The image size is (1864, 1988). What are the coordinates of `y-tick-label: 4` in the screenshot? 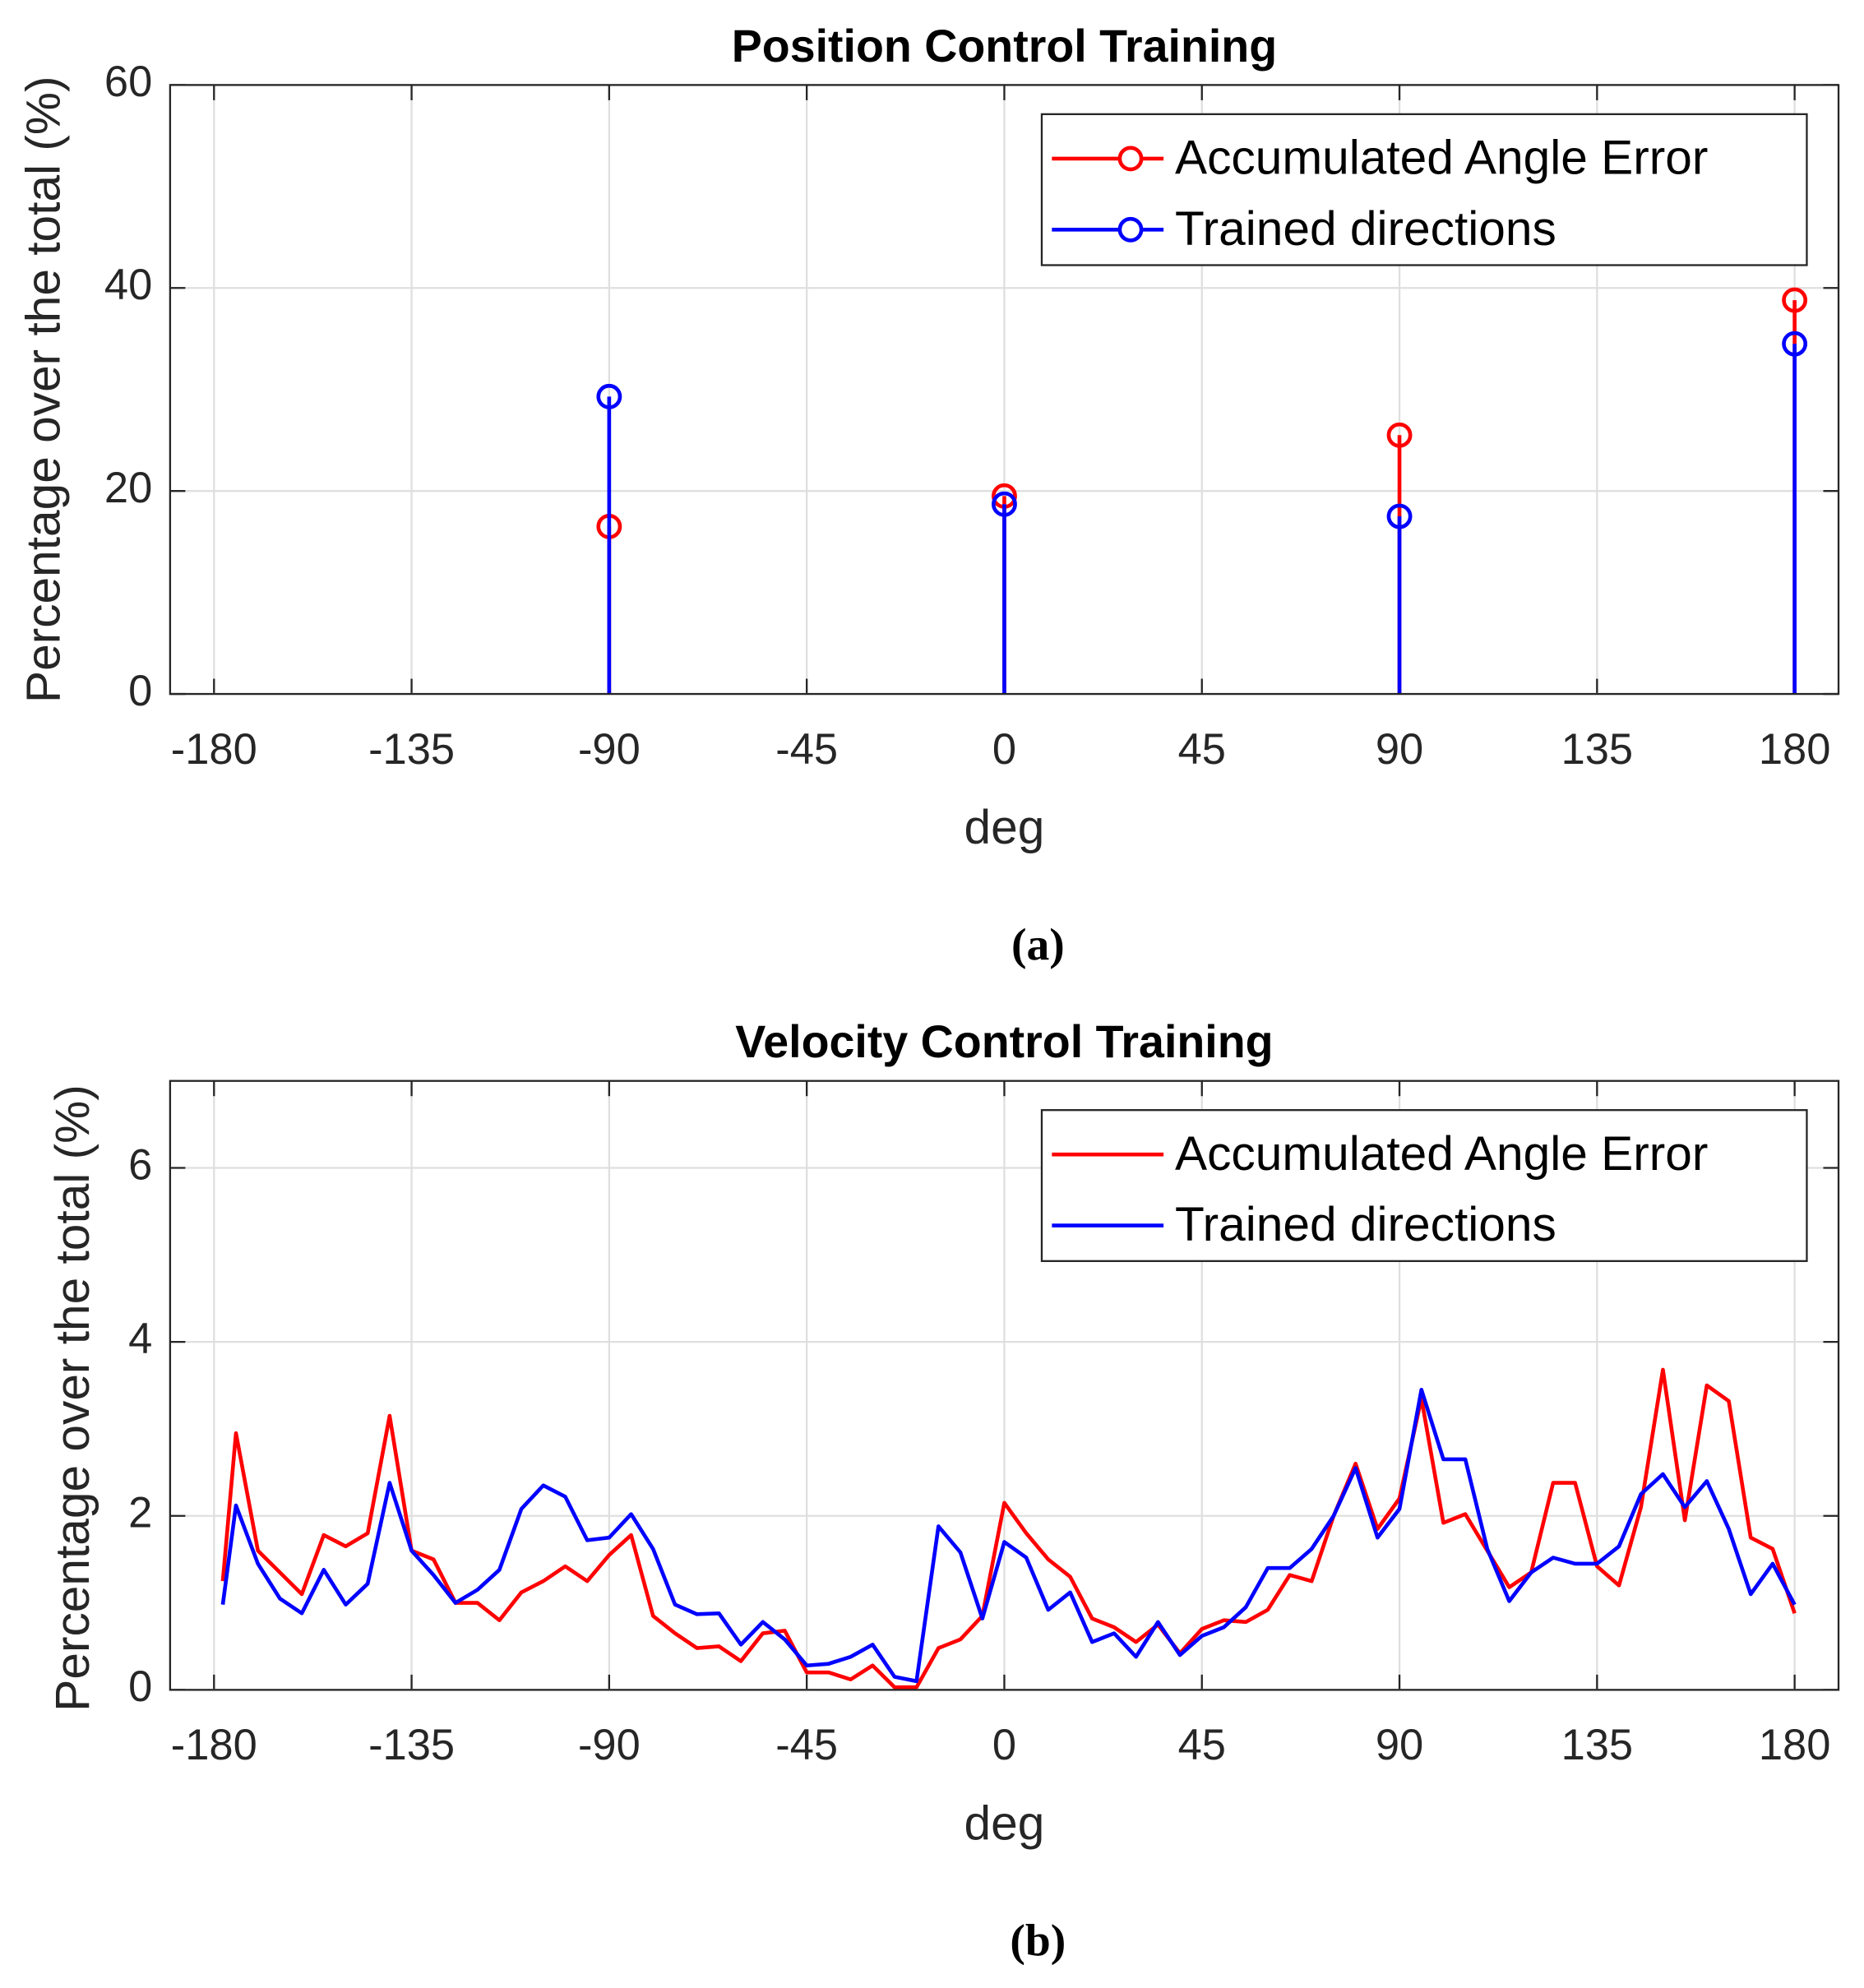 It's located at (140, 1339).